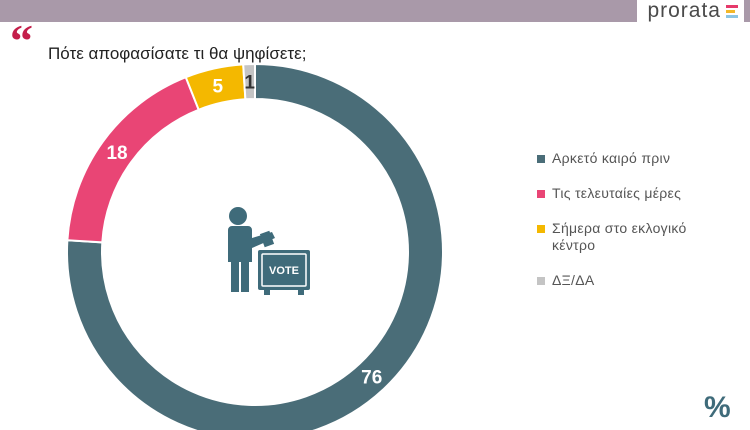 The height and width of the screenshot is (430, 750). I want to click on logo-bars-icon, so click(732, 11).